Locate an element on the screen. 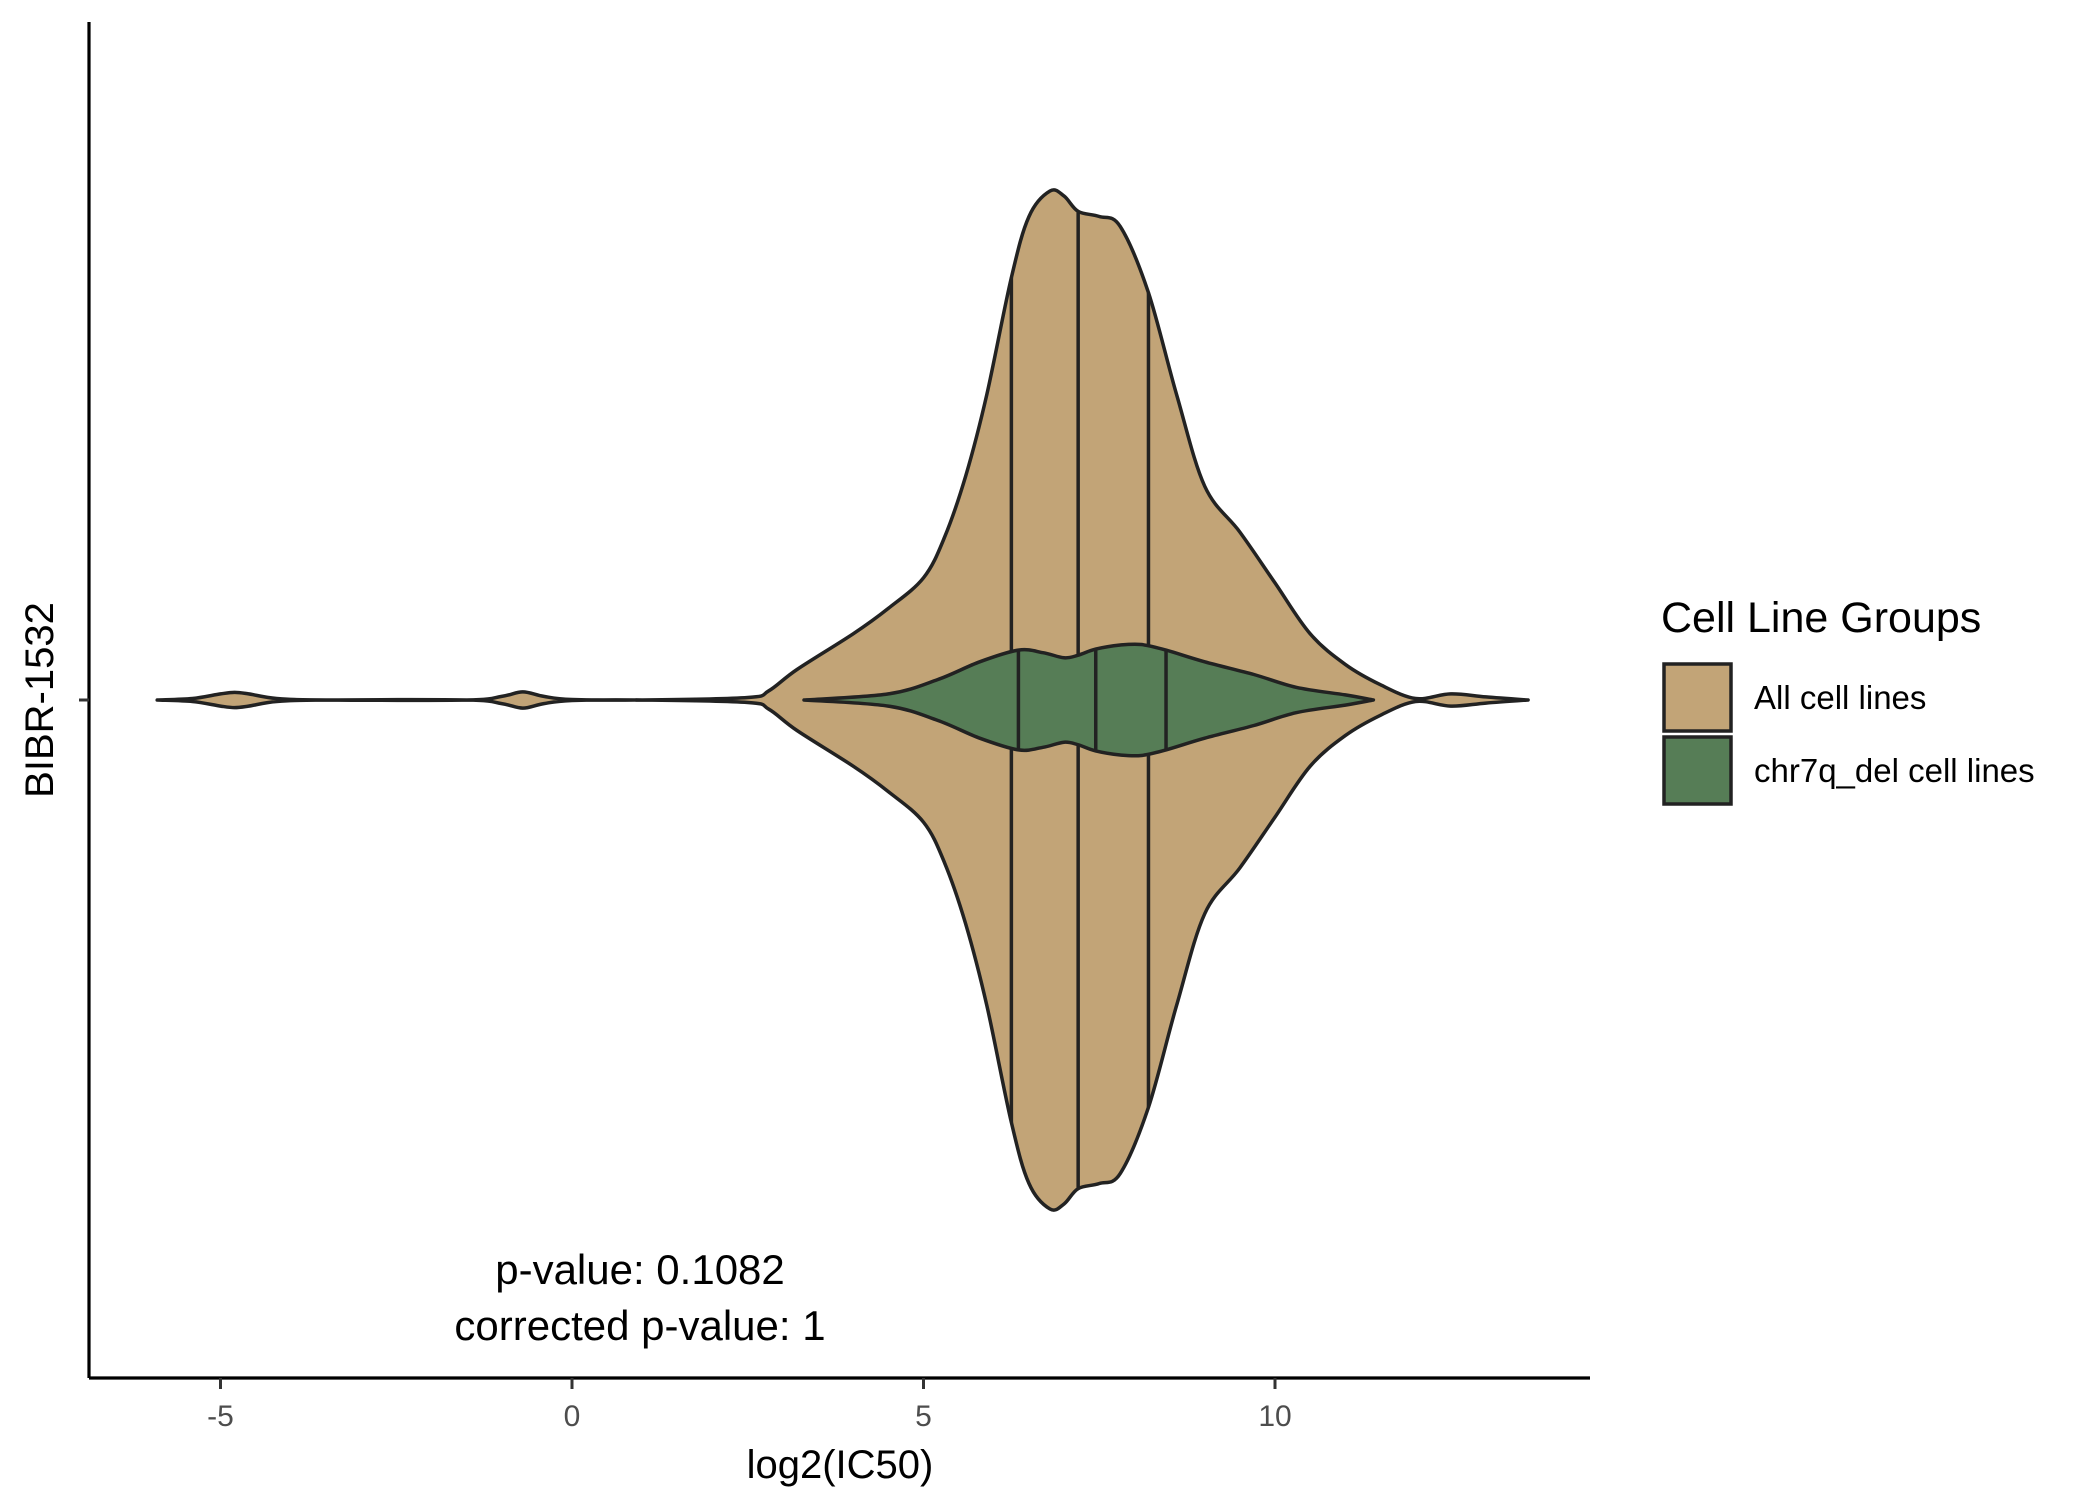 The image size is (2099, 1499). legend-swatch-all-cell-lines is located at coordinates (1697, 697).